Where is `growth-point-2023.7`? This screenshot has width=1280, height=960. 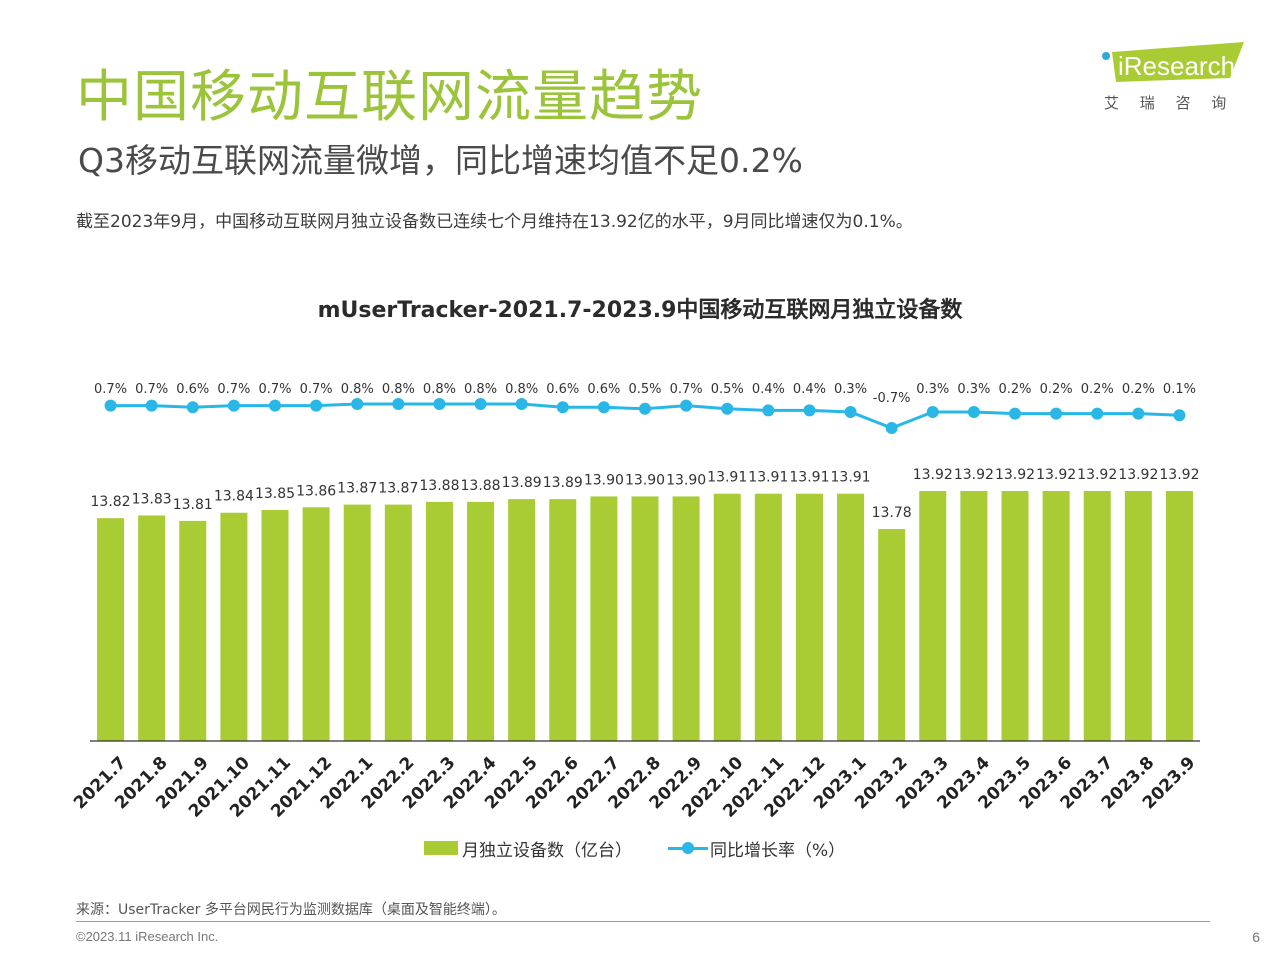
growth-point-2023.7 is located at coordinates (1097, 413).